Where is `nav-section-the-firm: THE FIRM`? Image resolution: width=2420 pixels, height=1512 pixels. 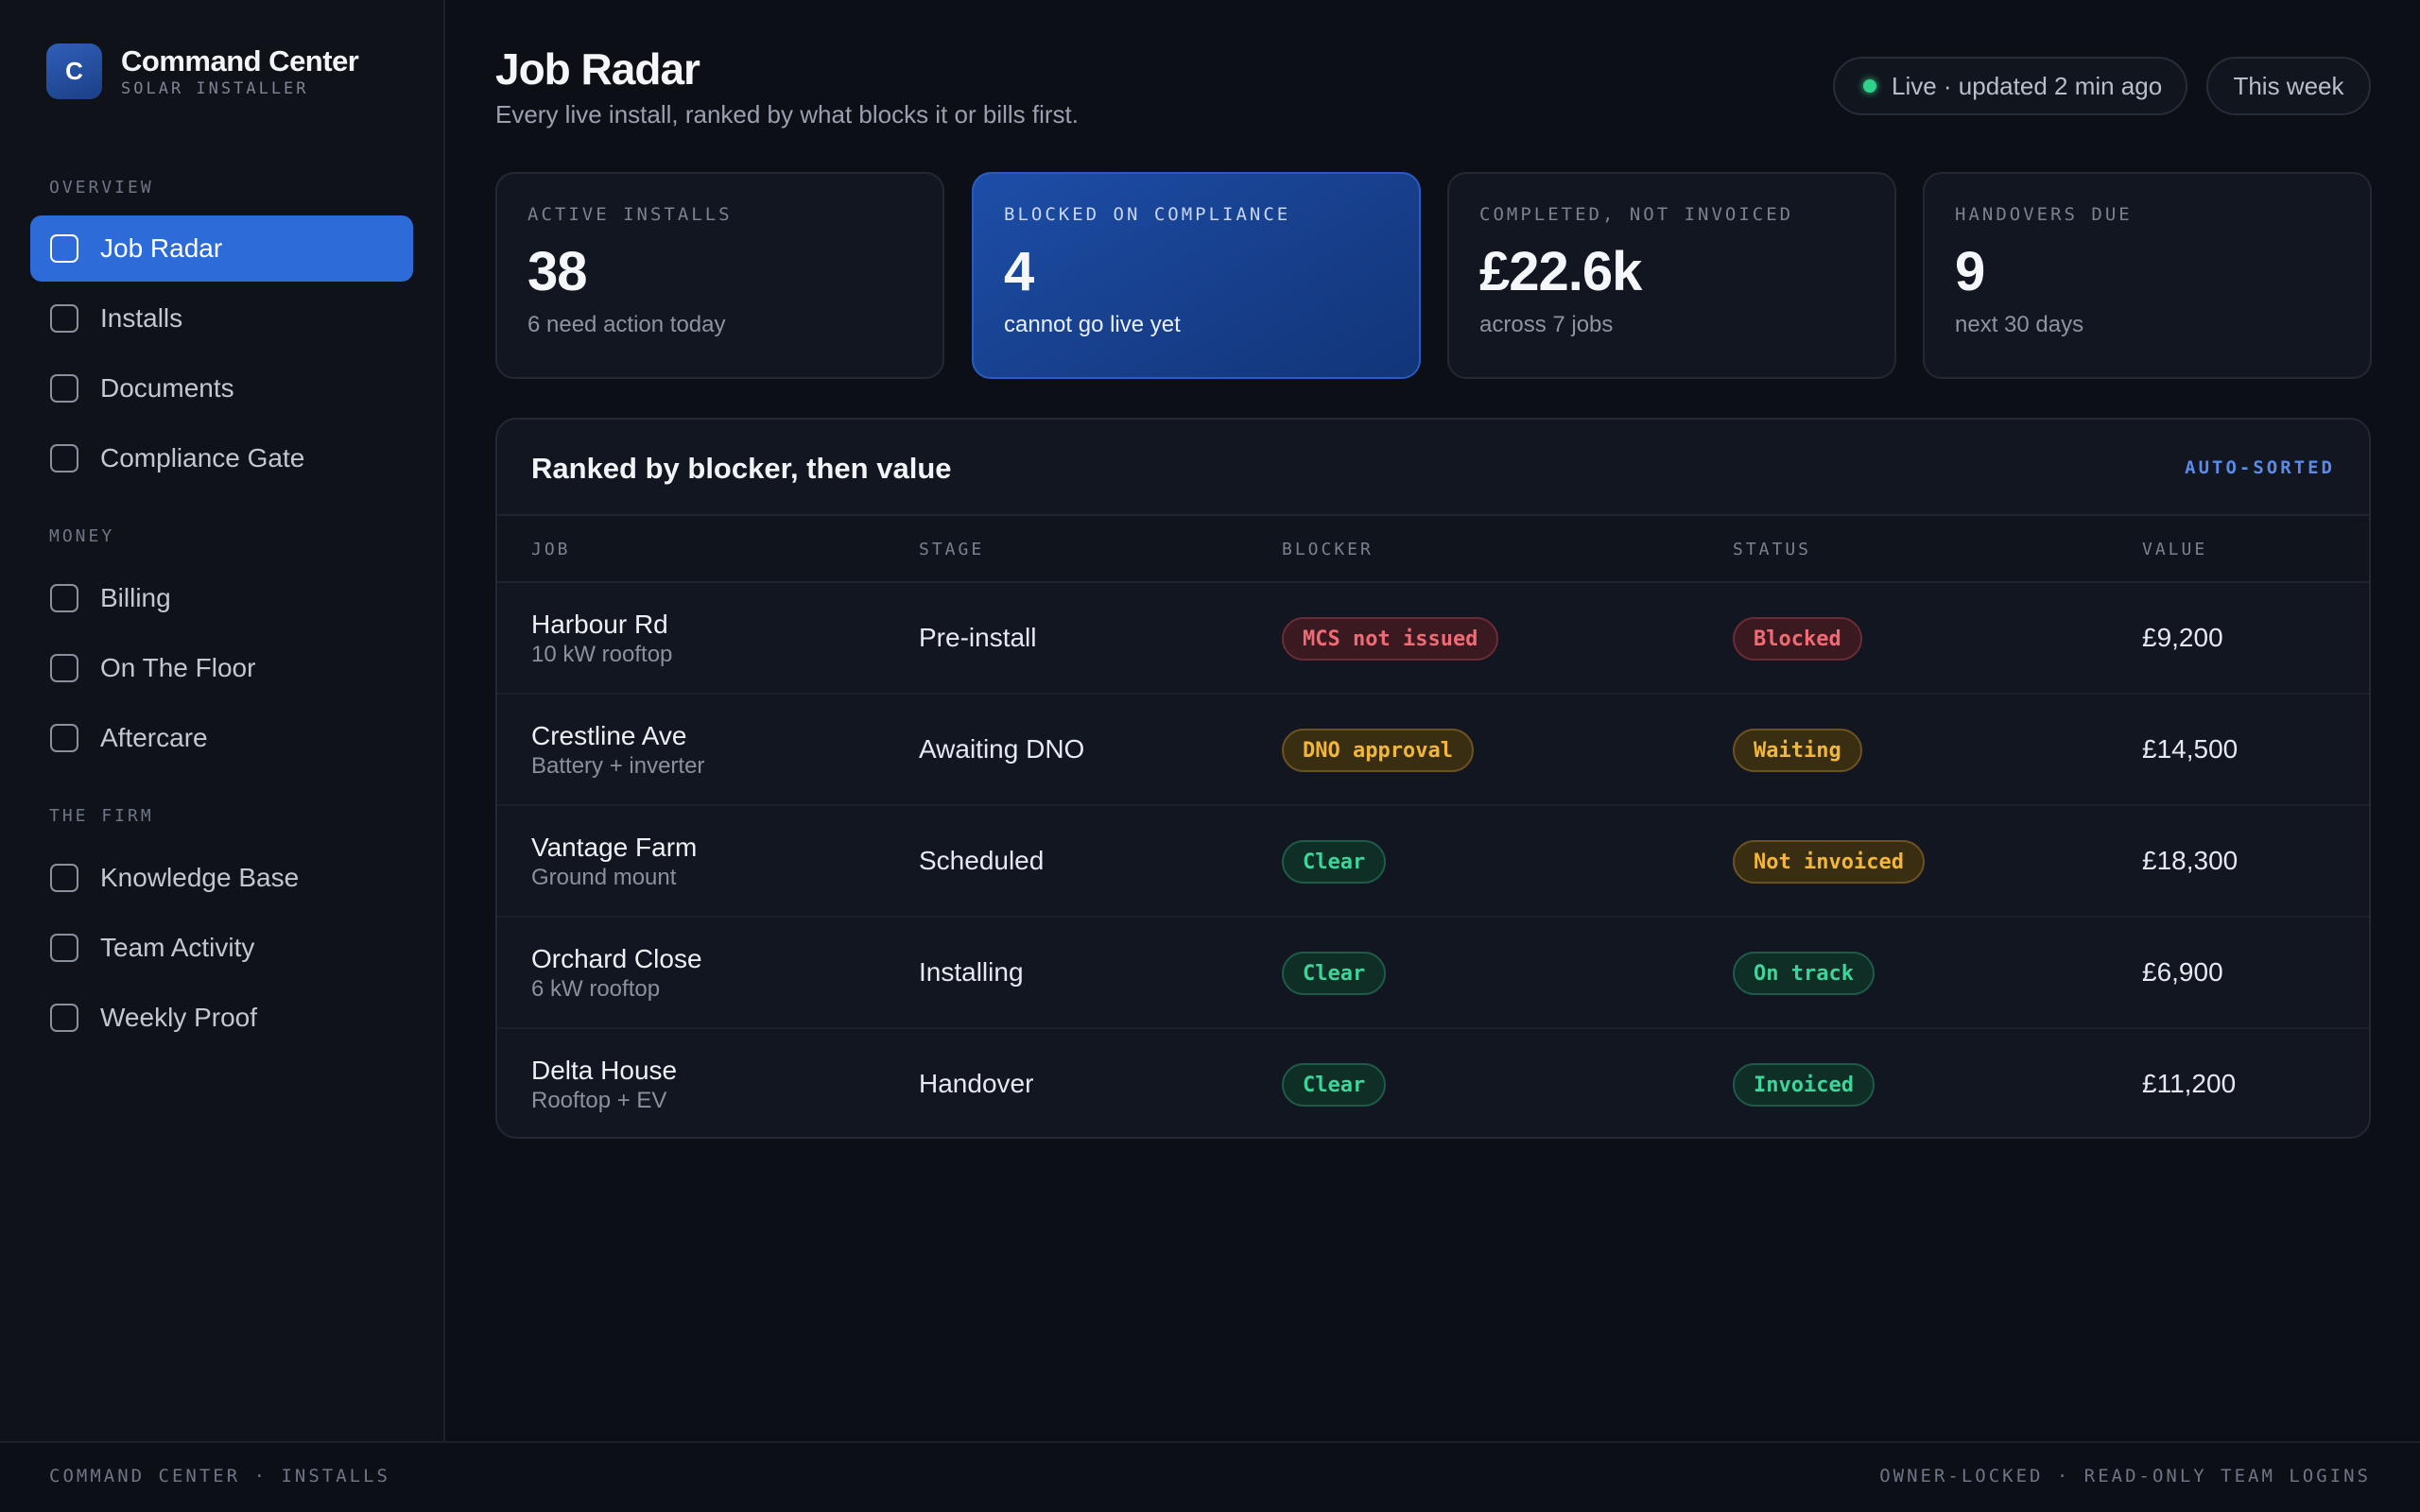
nav-section-the-firm: THE FIRM is located at coordinates (101, 816).